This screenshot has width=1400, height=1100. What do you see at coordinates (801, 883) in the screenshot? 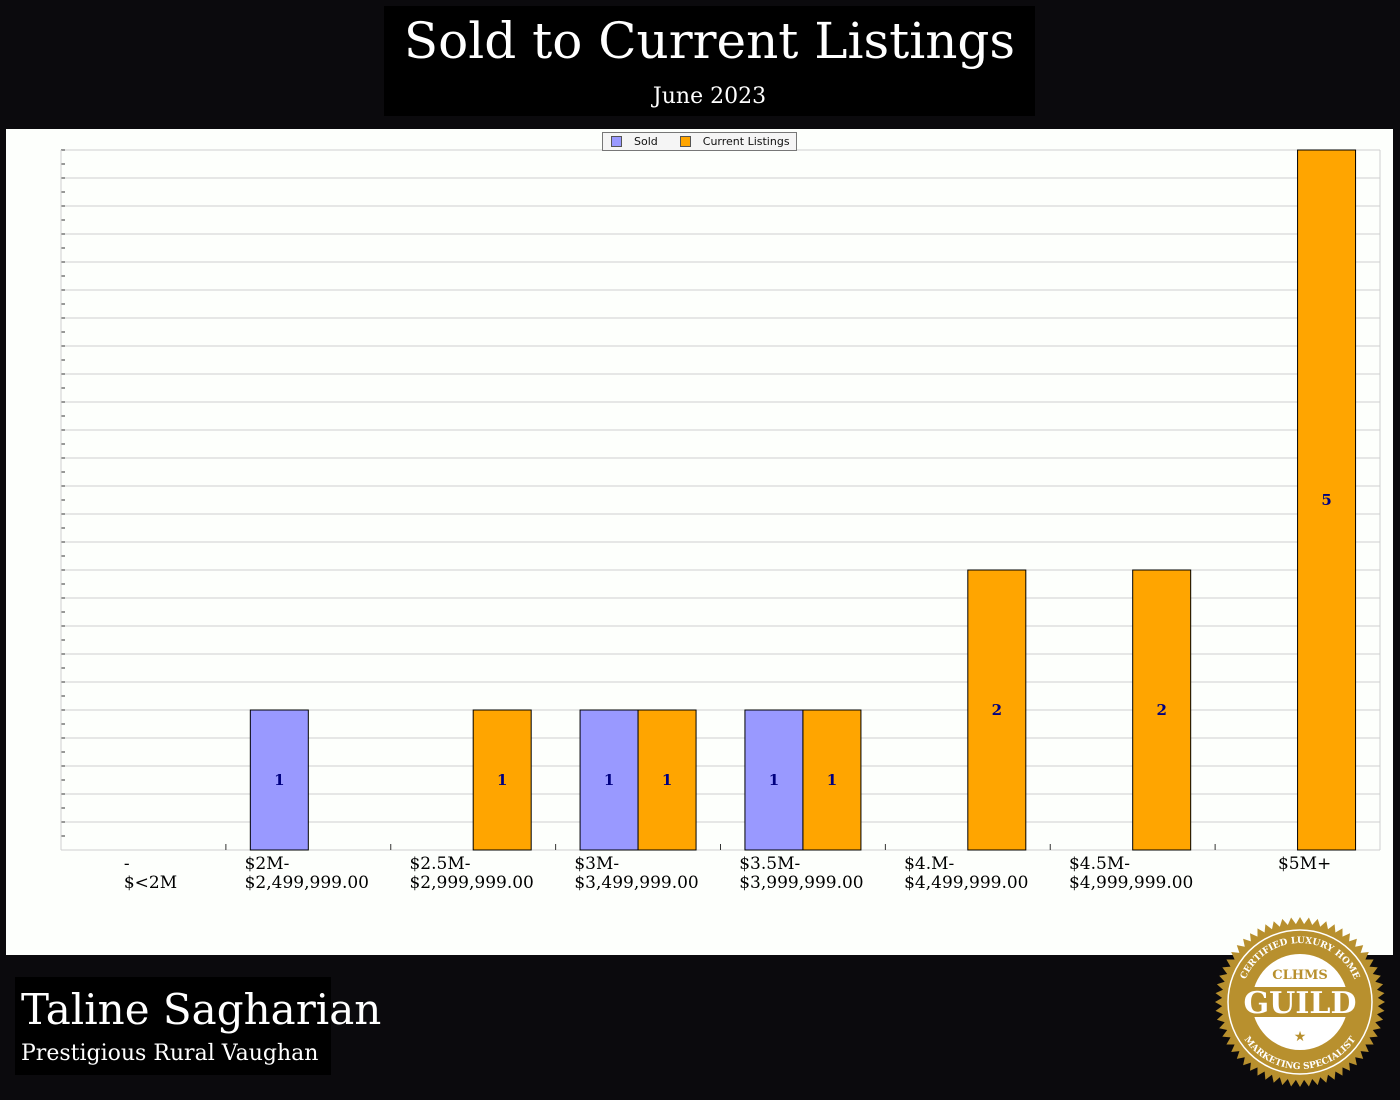
I see `x-tick-label-line: $3,999,999.00` at bounding box center [801, 883].